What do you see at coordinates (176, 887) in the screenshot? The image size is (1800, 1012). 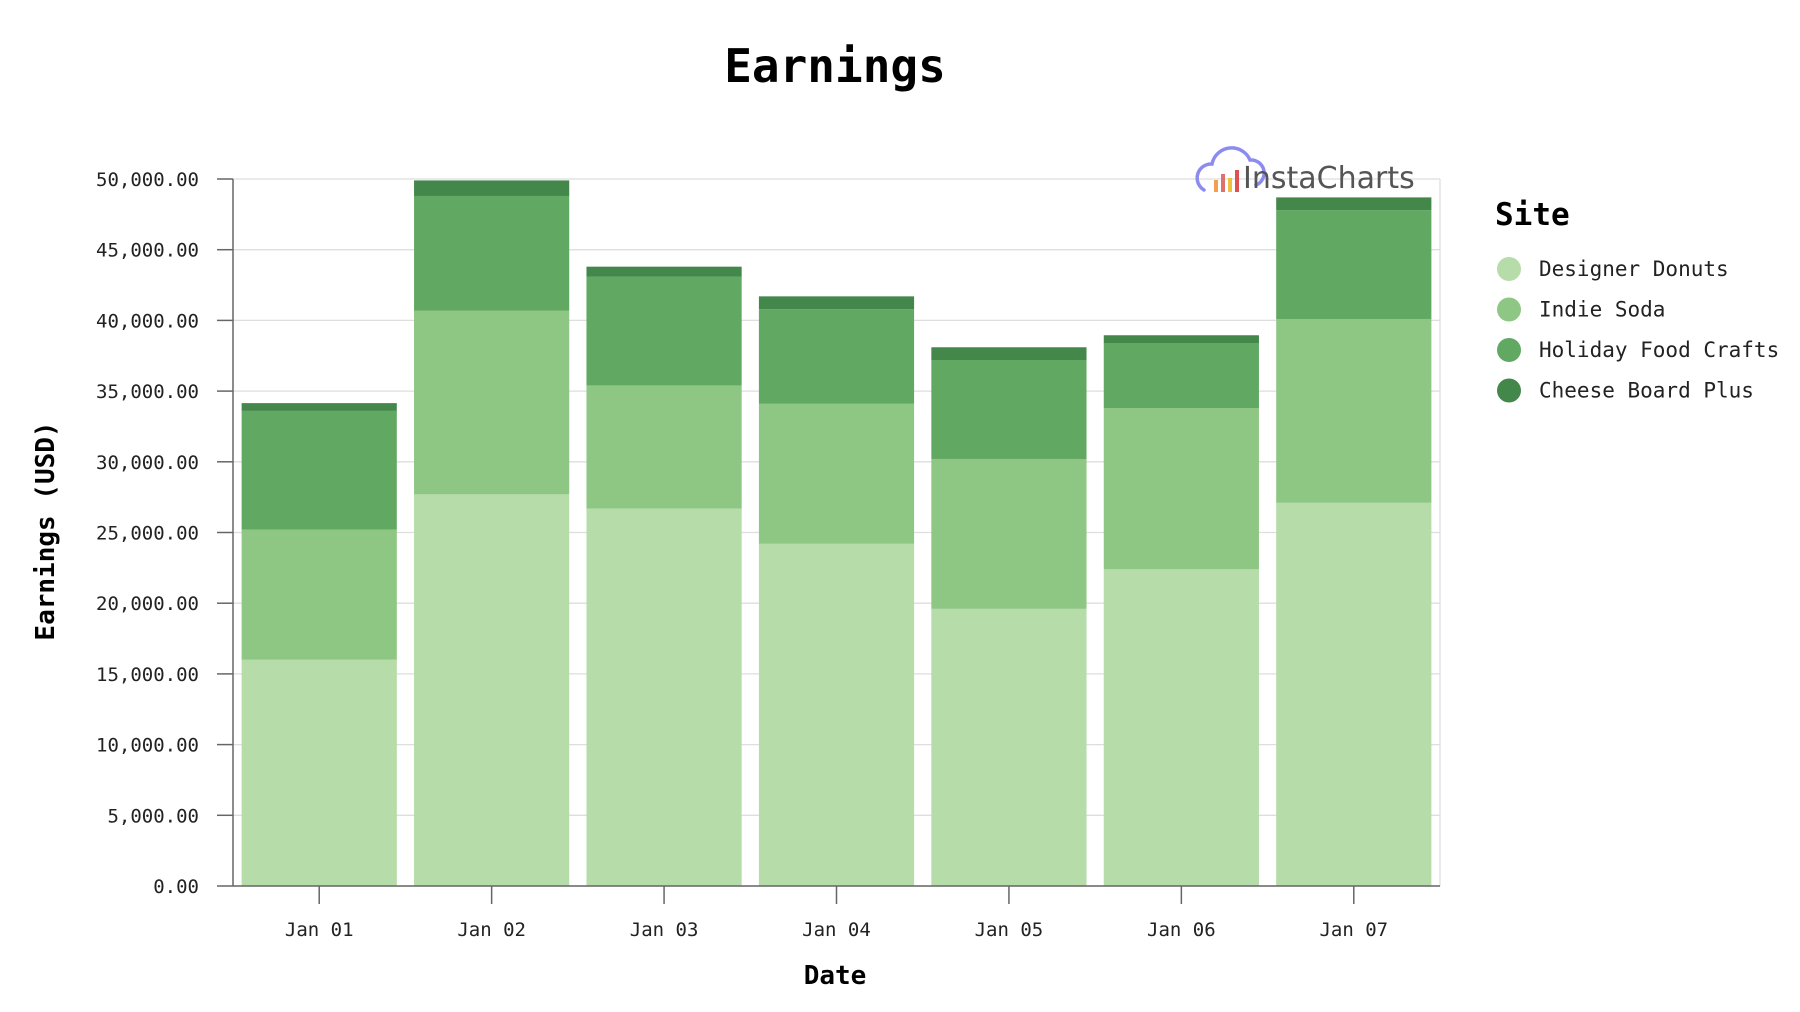 I see `y-tick-label: 0.00` at bounding box center [176, 887].